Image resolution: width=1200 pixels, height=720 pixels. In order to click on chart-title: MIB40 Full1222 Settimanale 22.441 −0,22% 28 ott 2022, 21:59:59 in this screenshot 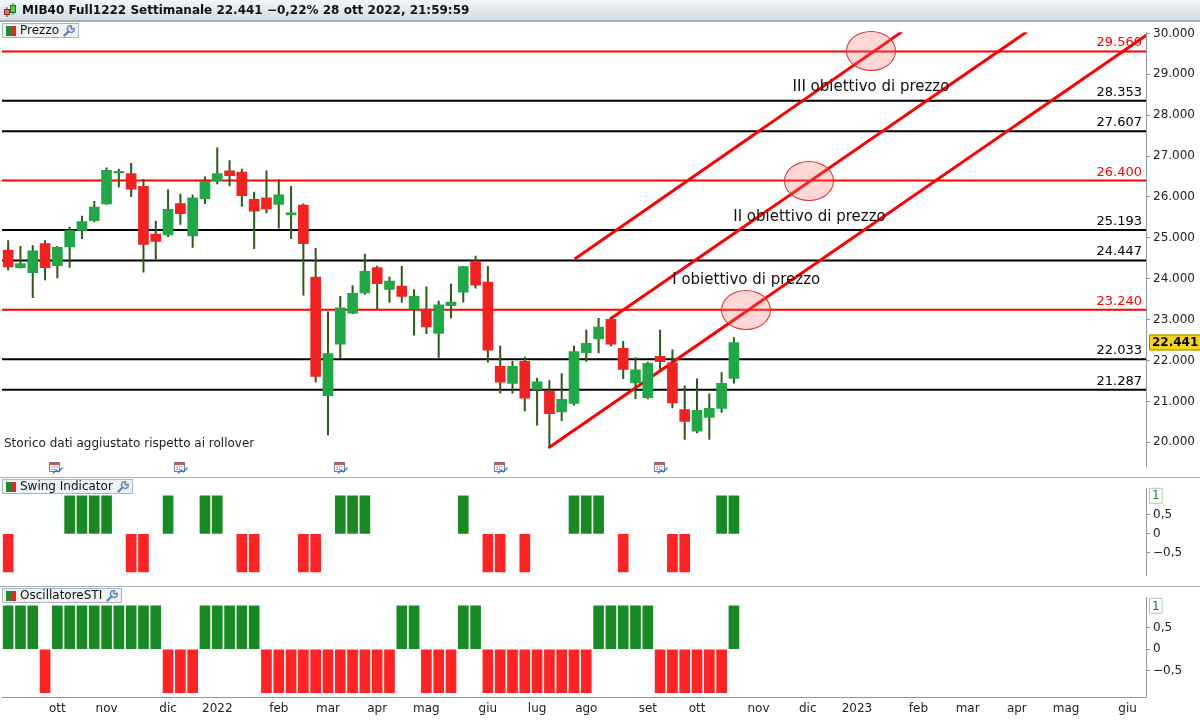, I will do `click(246, 10)`.